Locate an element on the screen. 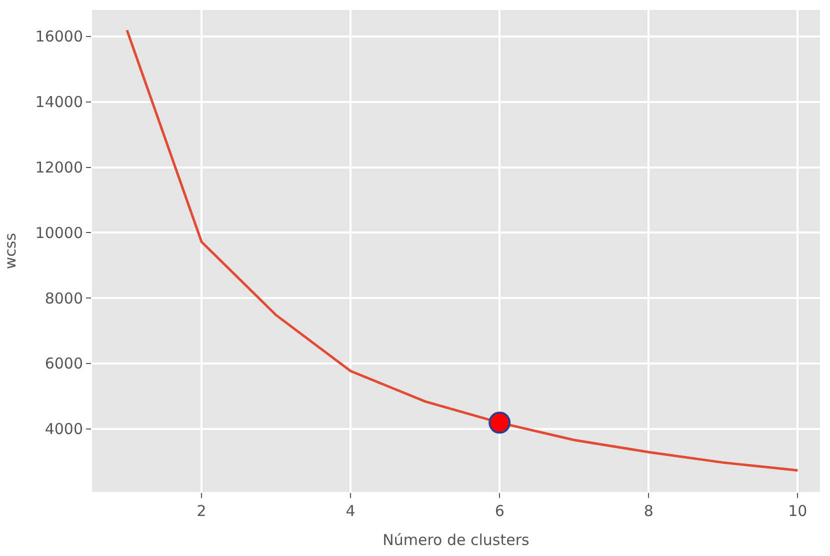  x-tick-label: 10 is located at coordinates (798, 511).